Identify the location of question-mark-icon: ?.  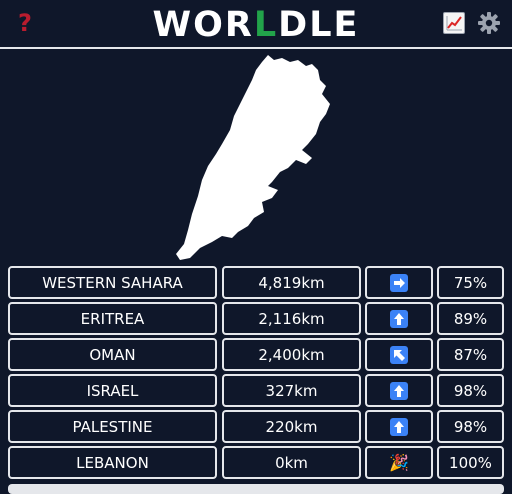
(25, 23).